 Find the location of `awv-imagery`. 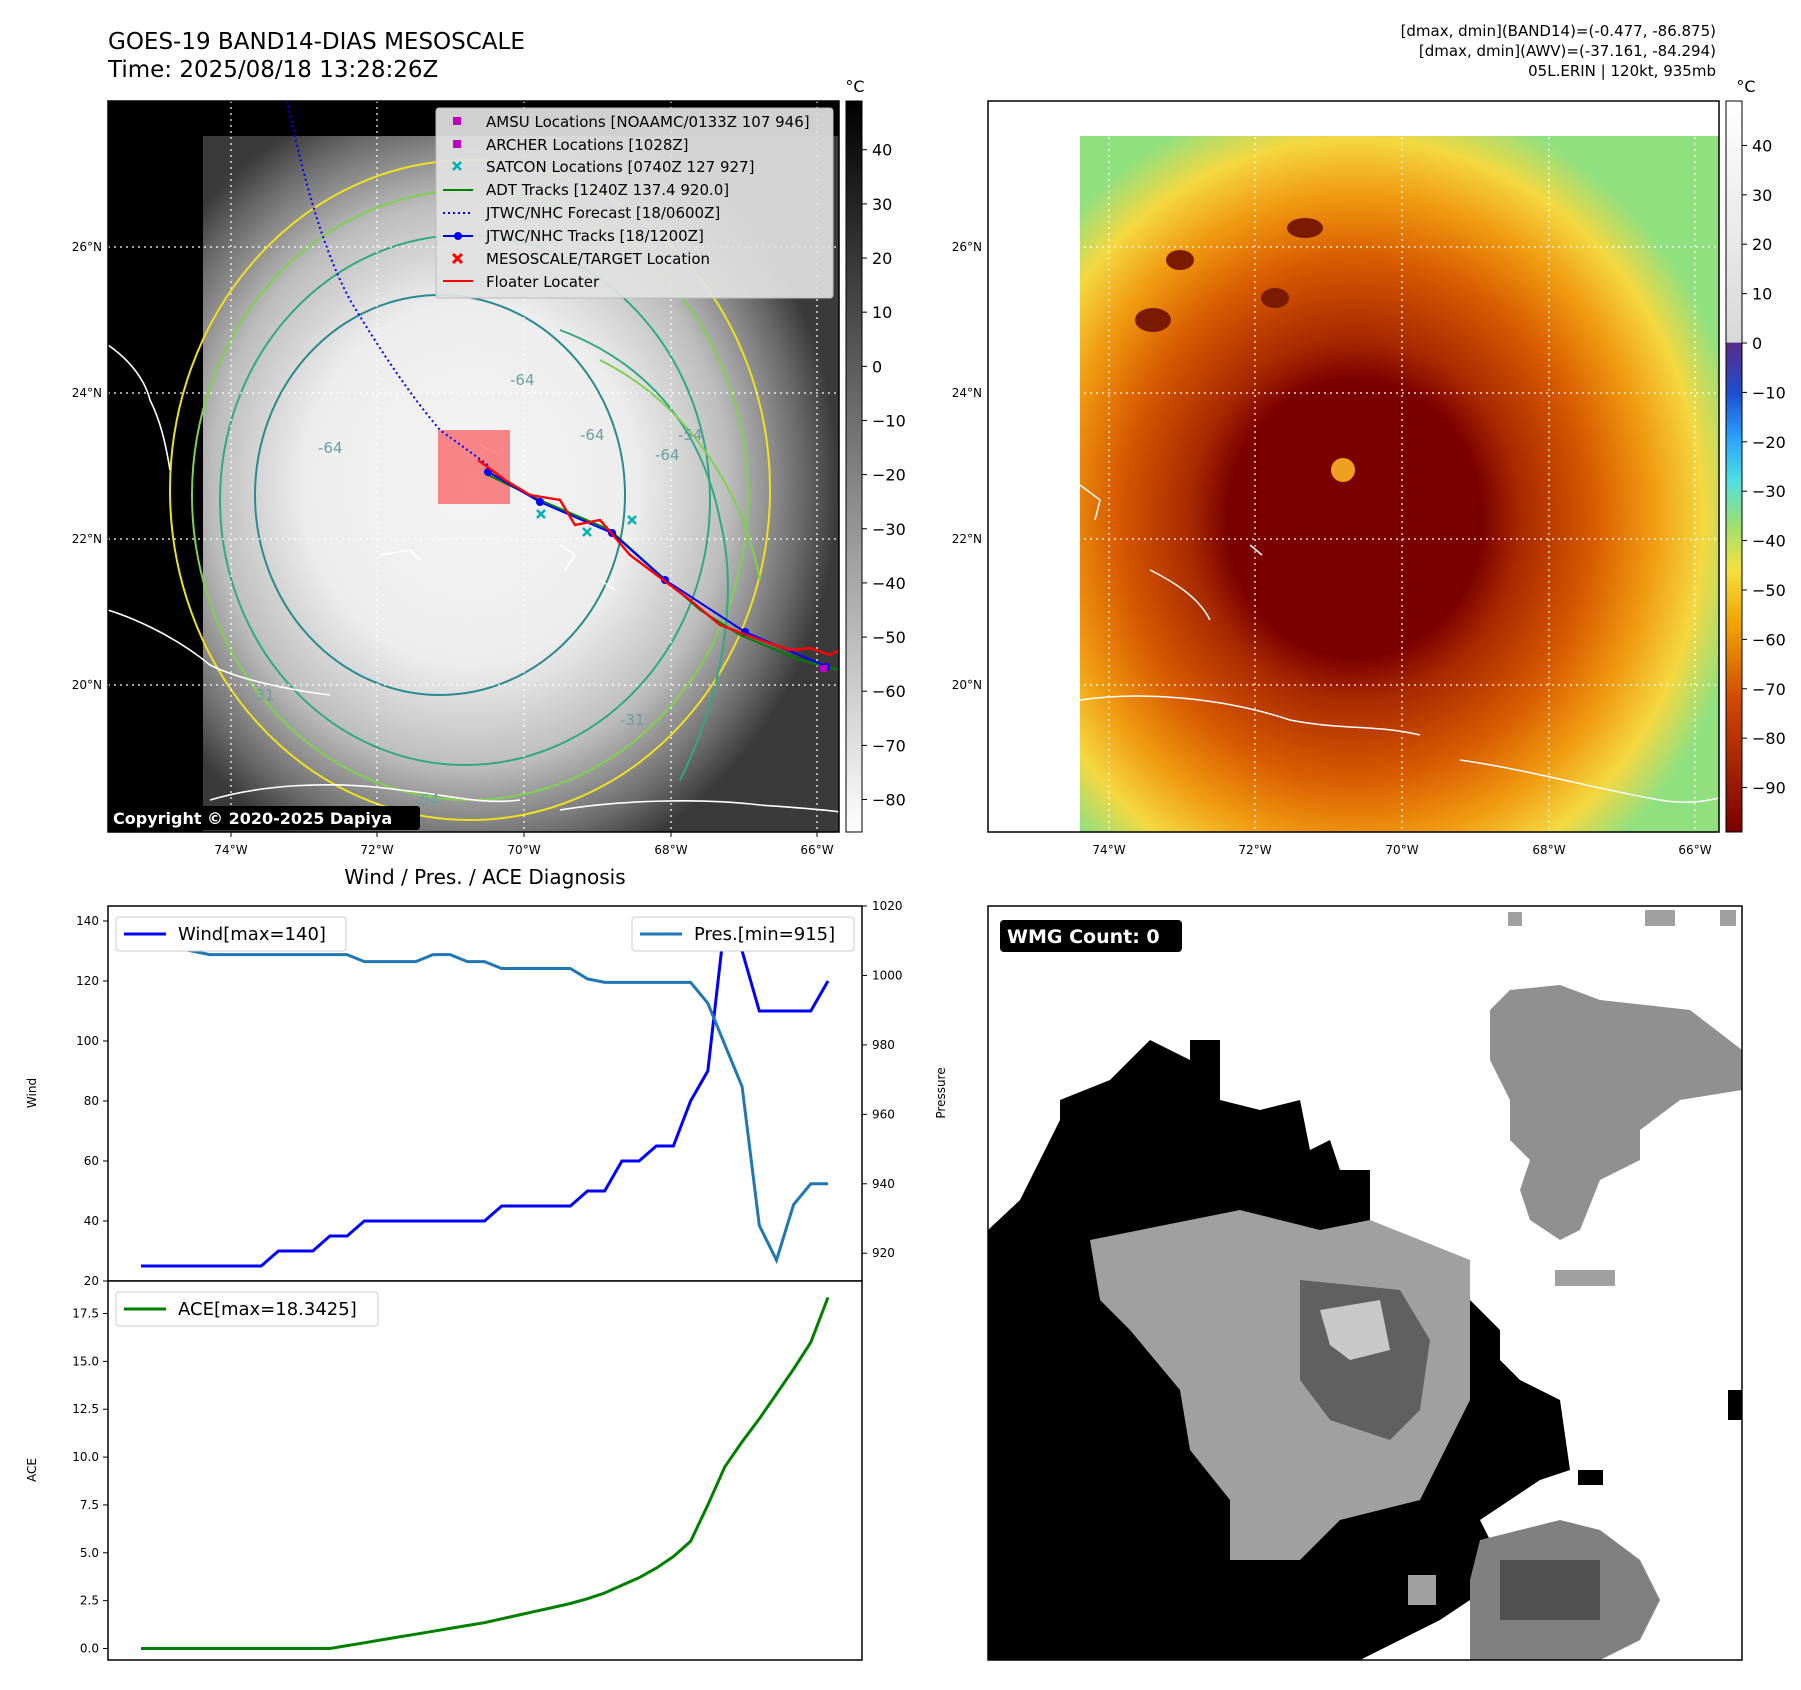

awv-imagery is located at coordinates (1399, 484).